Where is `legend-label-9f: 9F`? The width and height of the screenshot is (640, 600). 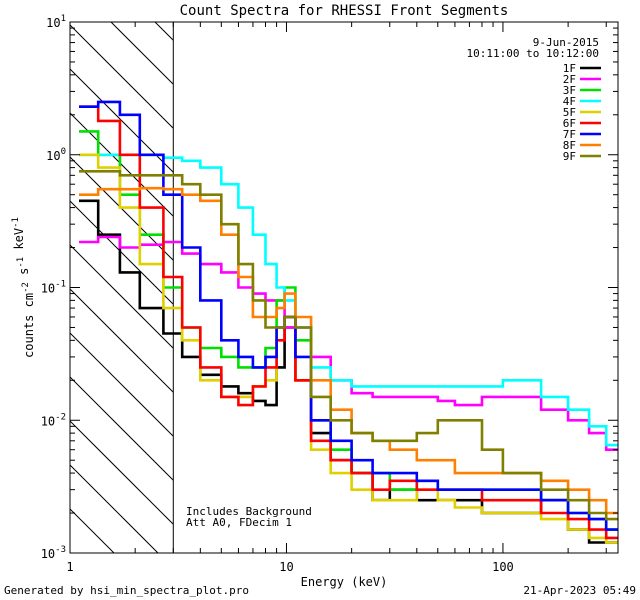 legend-label-9f: 9F is located at coordinates (569, 156).